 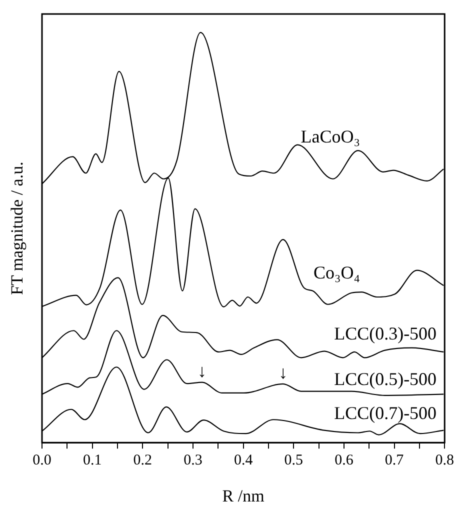 I want to click on series-label: LCC(0.7)-500, so click(x=385, y=413).